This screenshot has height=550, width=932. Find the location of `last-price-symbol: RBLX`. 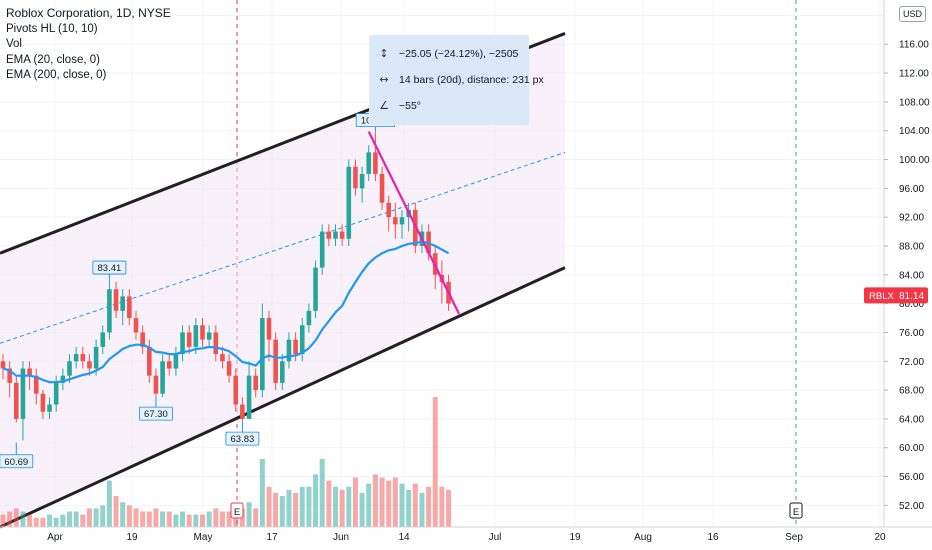

last-price-symbol: RBLX is located at coordinates (881, 296).